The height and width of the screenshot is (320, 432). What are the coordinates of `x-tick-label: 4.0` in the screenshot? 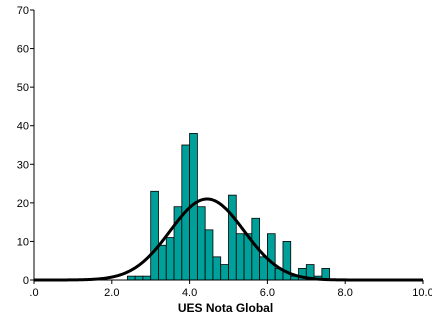 It's located at (189, 293).